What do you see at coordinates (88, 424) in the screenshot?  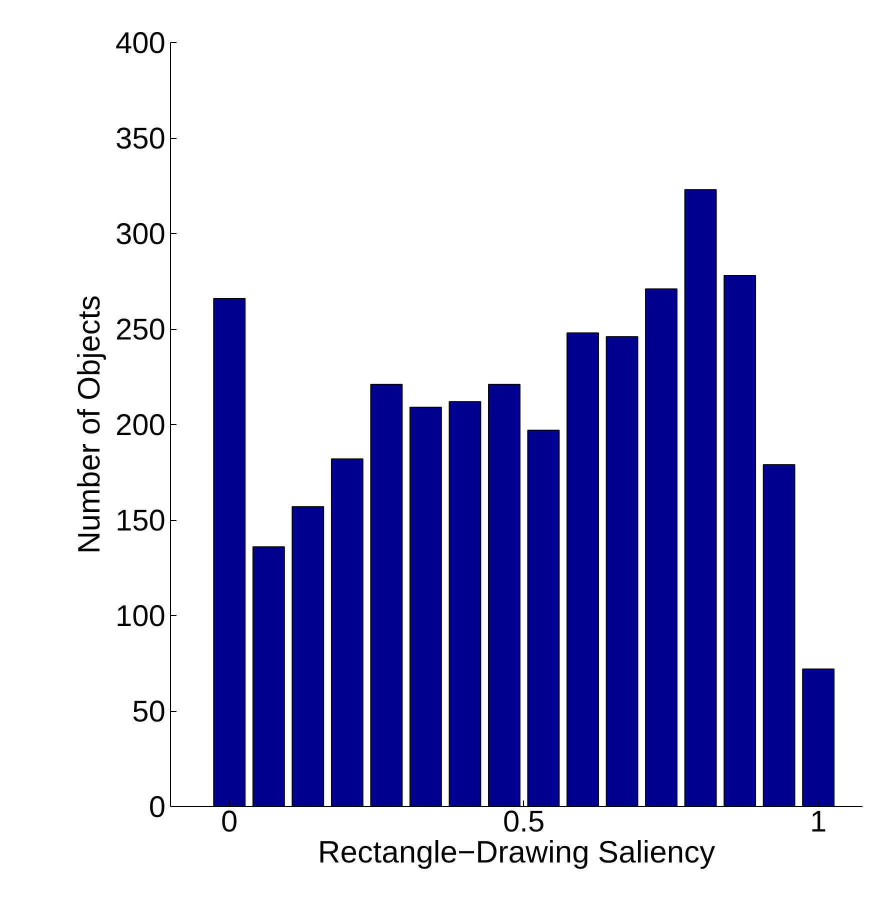 I see `y-axis-title: Number of Objects` at bounding box center [88, 424].